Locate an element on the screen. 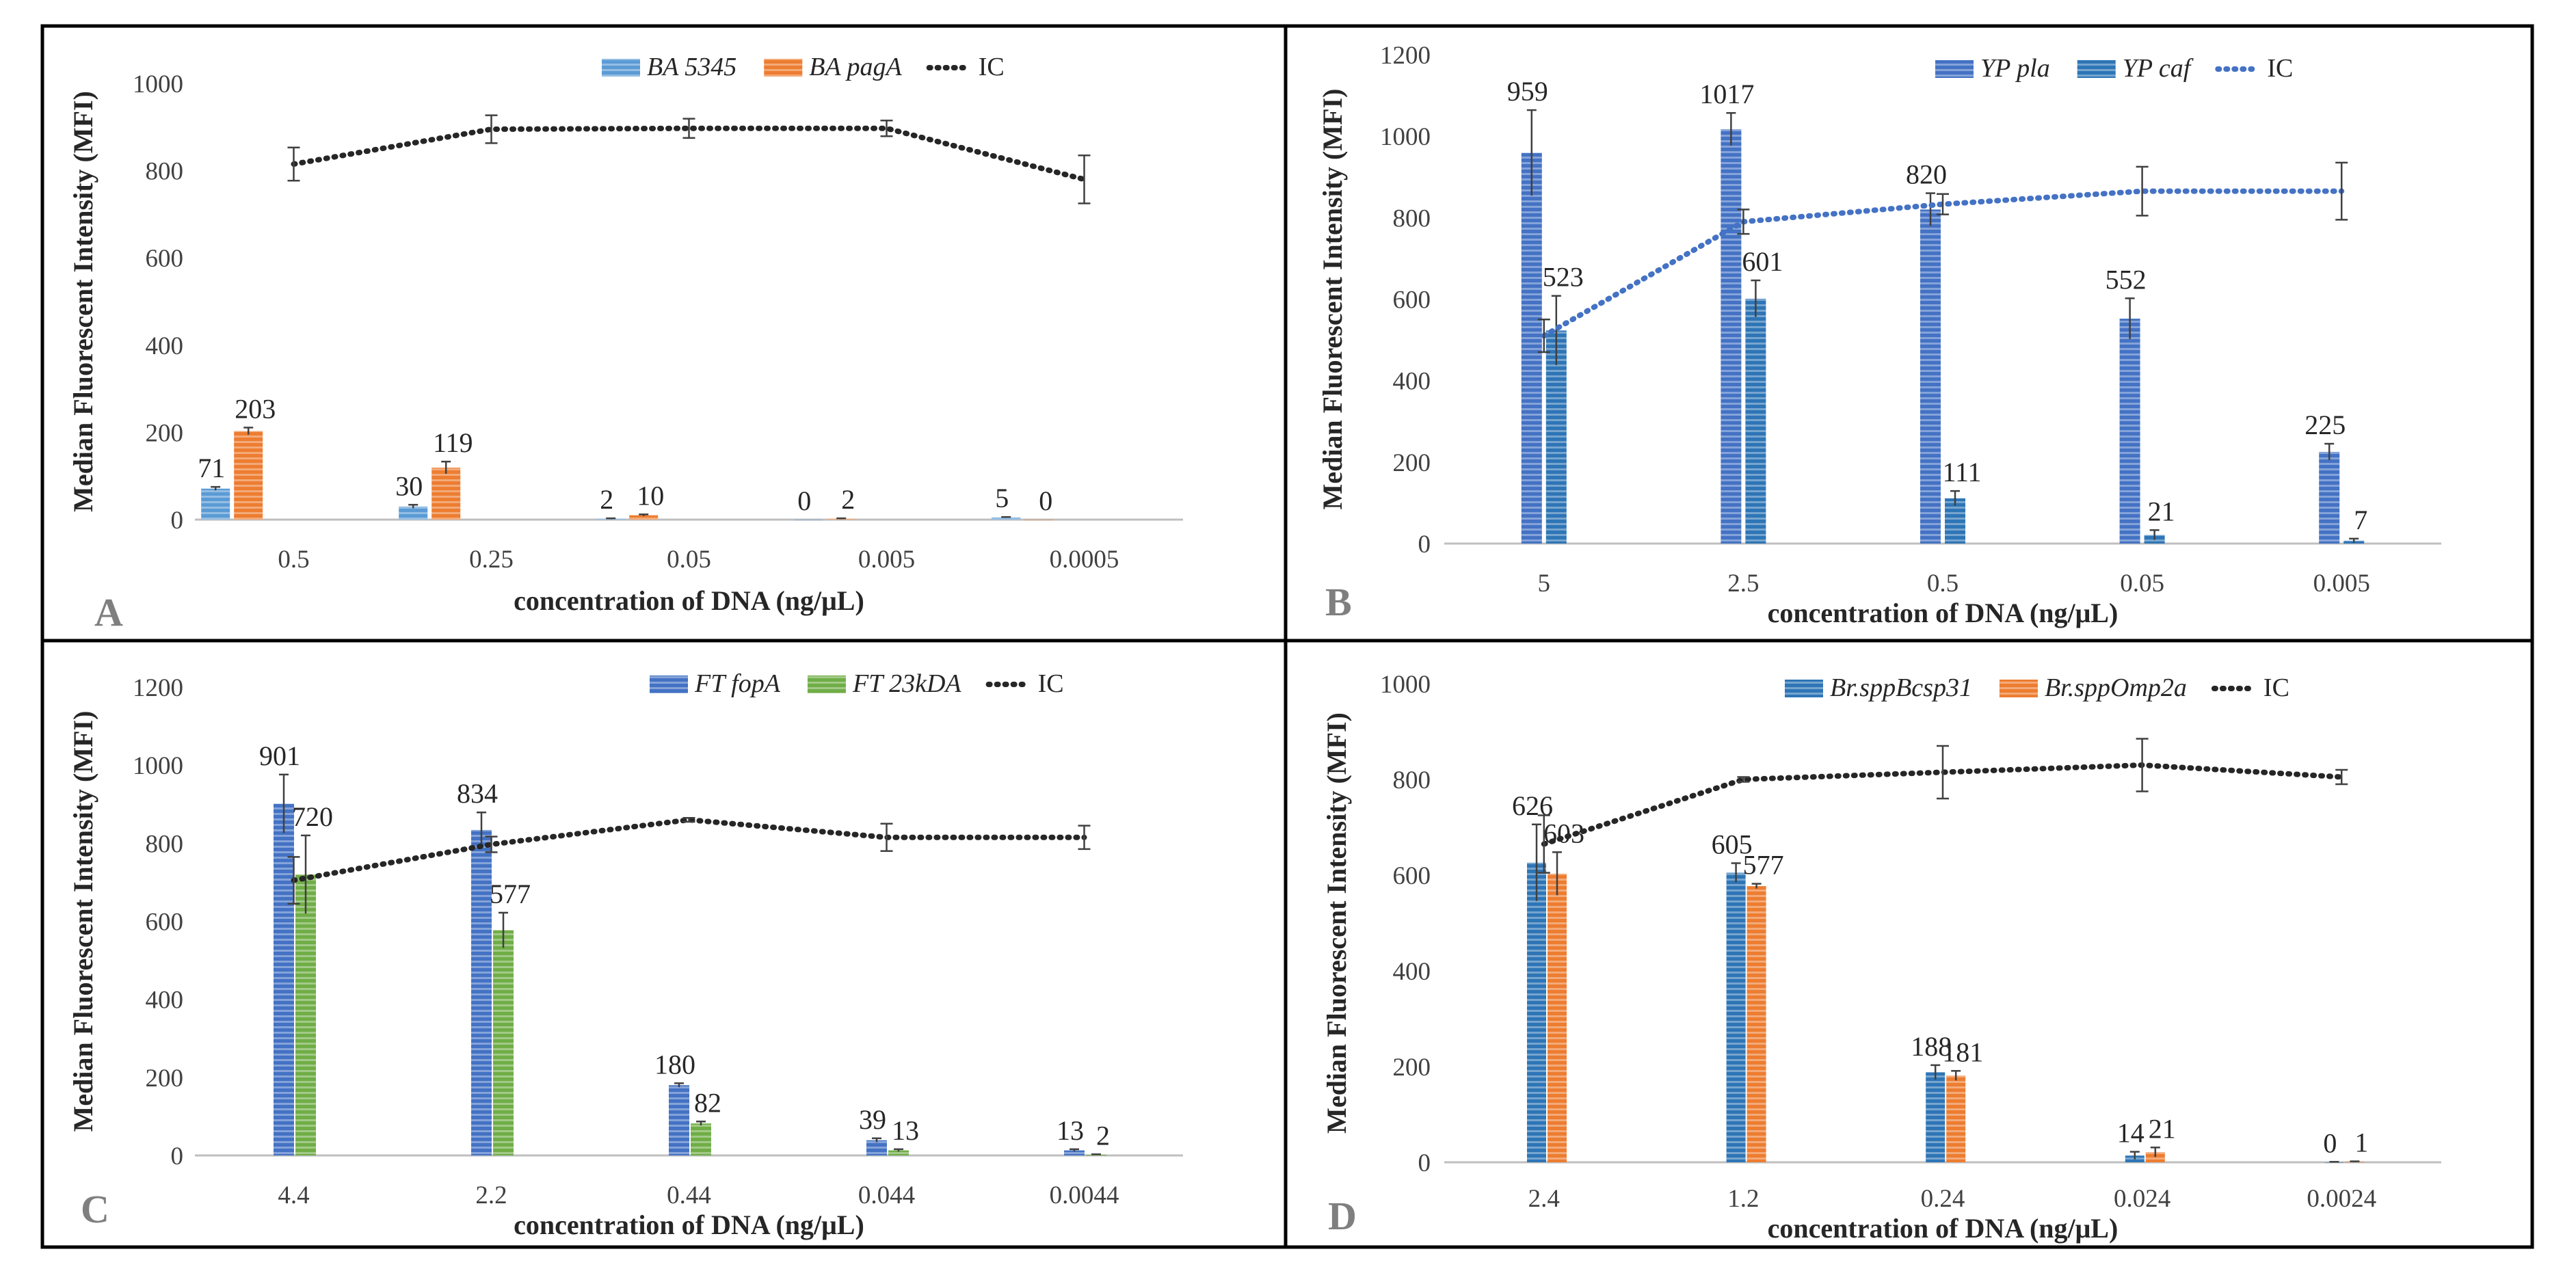 The height and width of the screenshot is (1271, 2576). data-label: 119 is located at coordinates (453, 443).